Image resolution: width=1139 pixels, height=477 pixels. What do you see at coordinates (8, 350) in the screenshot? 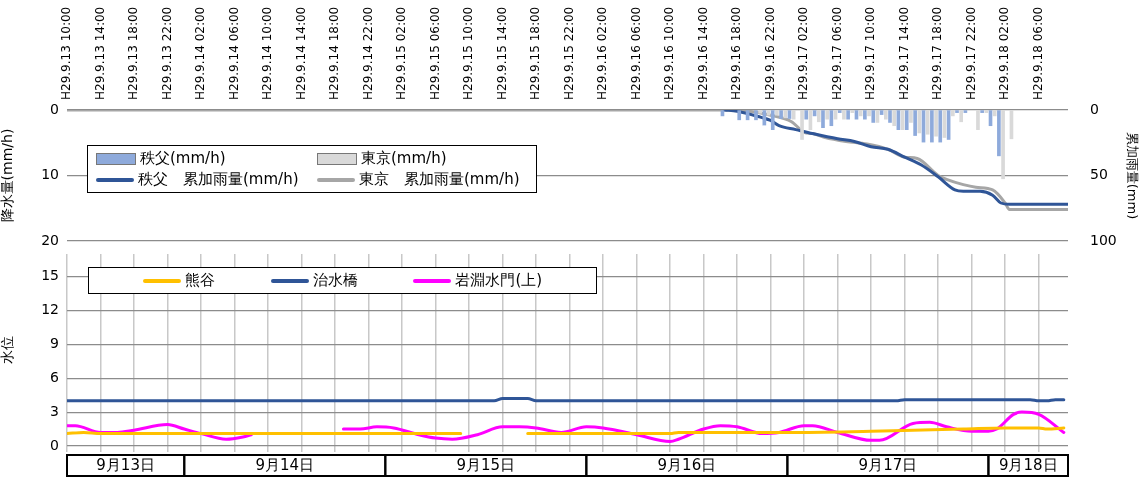
I see `y-axis-title: 水位` at bounding box center [8, 350].